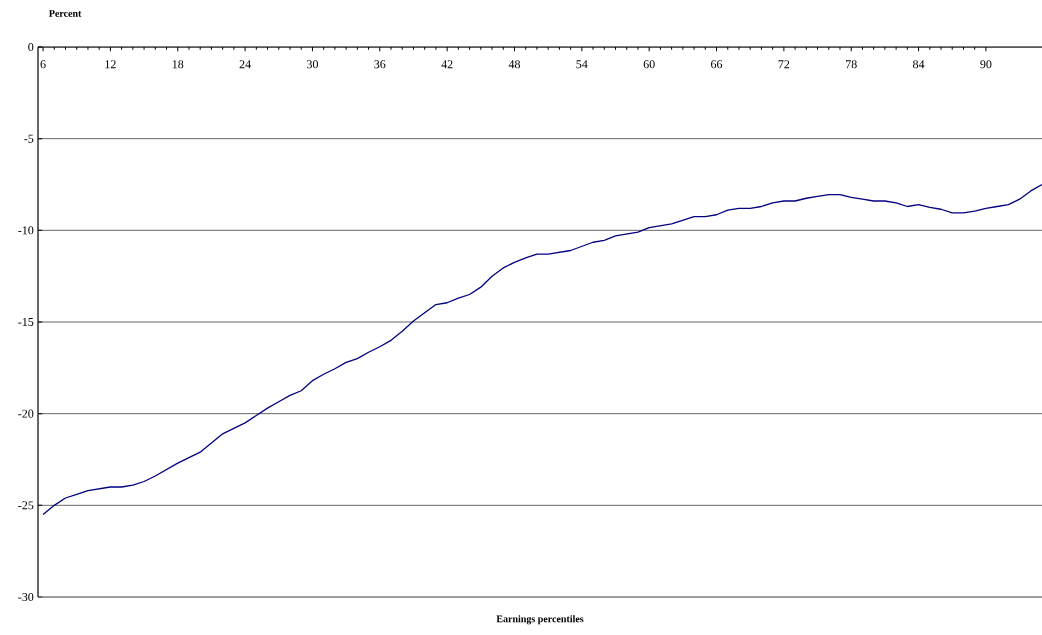  What do you see at coordinates (26, 597) in the screenshot?
I see `y-tick-label: -30` at bounding box center [26, 597].